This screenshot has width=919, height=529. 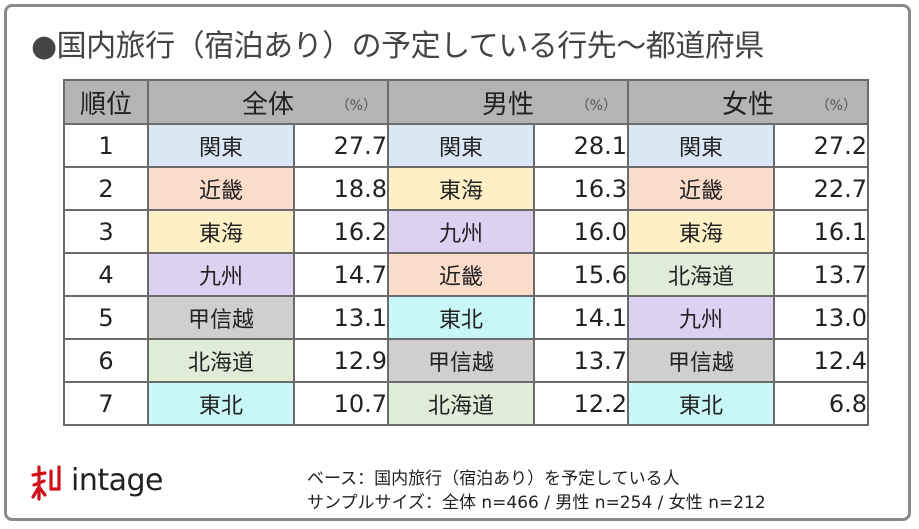 I want to click on value-cell: 16.3, so click(x=581, y=188).